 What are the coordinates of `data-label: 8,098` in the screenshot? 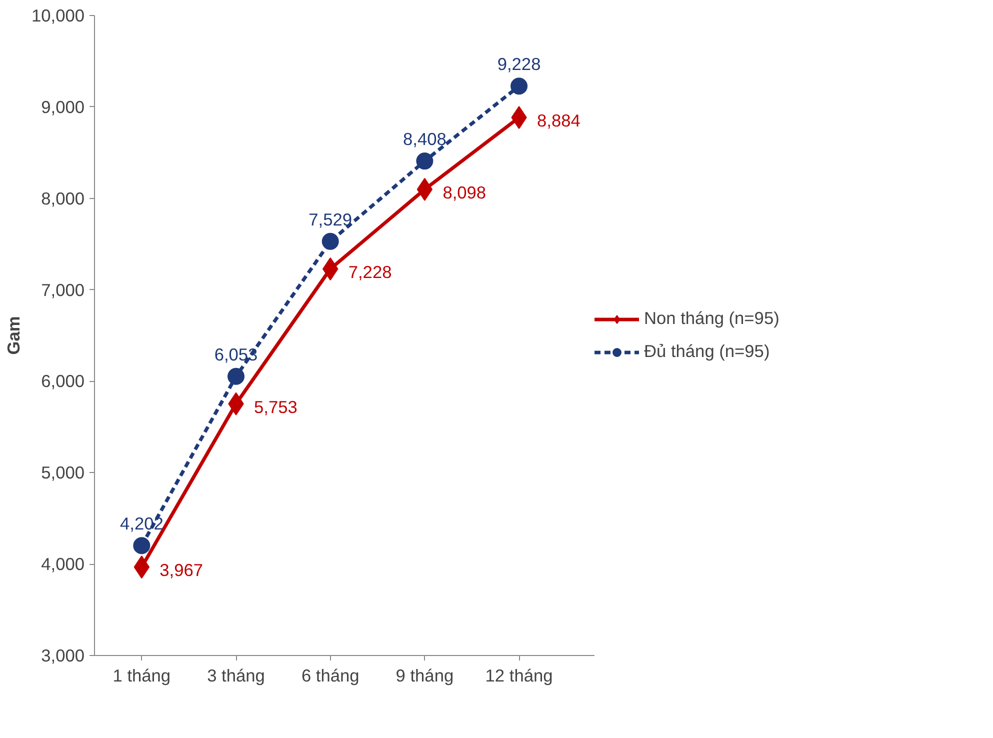 It's located at (464, 192).